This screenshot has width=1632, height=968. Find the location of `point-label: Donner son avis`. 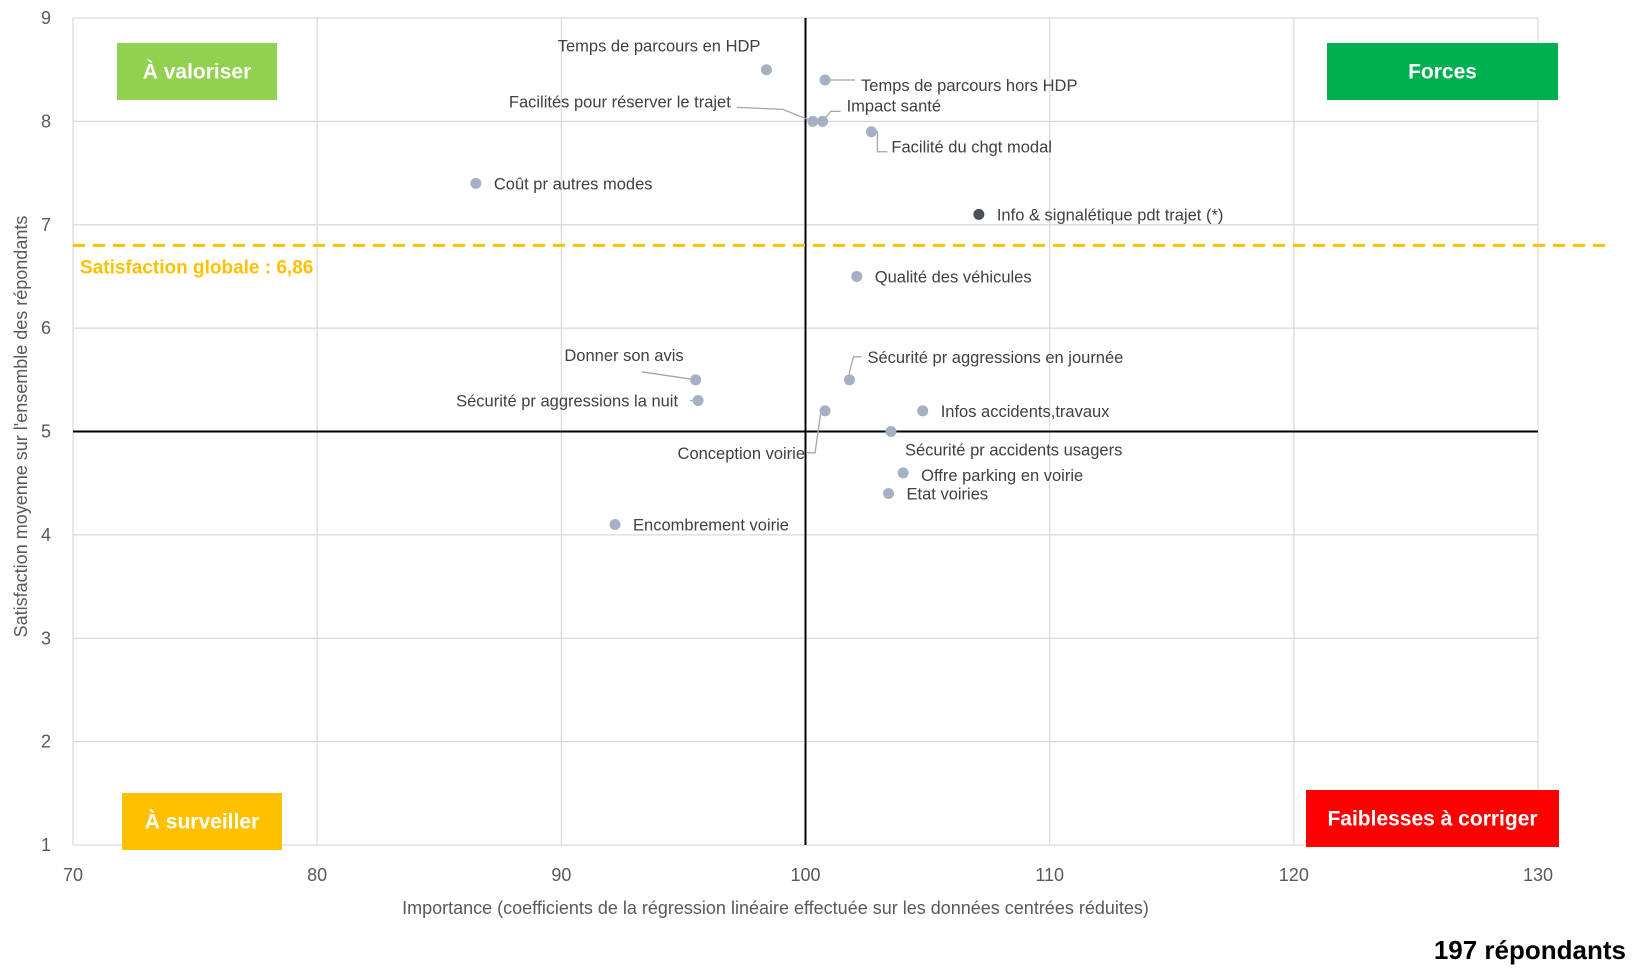

point-label: Donner son avis is located at coordinates (623, 356).